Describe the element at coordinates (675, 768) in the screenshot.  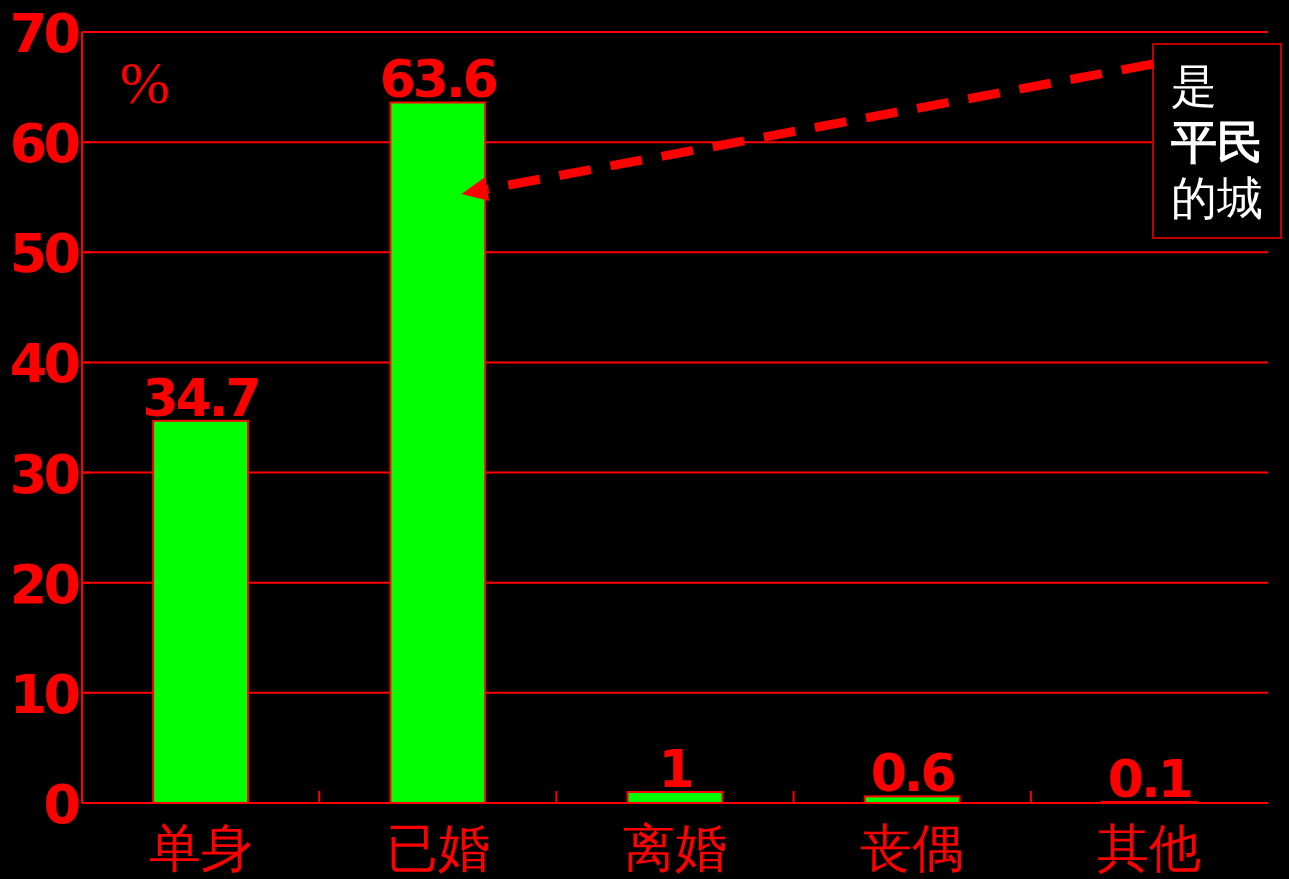
I see `data-label: 1` at that location.